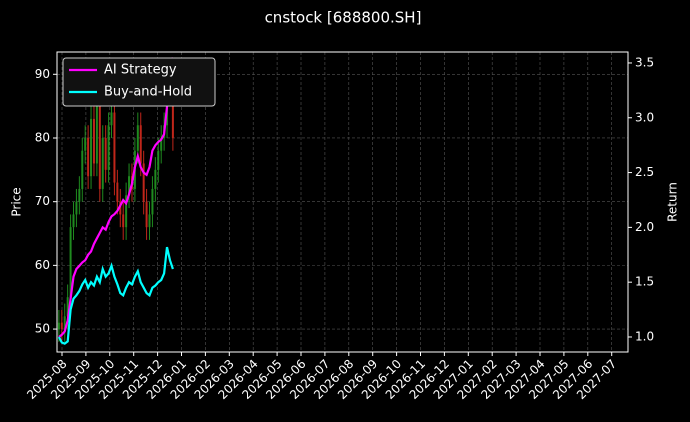 Image resolution: width=690 pixels, height=422 pixels. Describe the element at coordinates (343, 18) in the screenshot. I see `chart-title: cnstock [688800.SH]` at that location.